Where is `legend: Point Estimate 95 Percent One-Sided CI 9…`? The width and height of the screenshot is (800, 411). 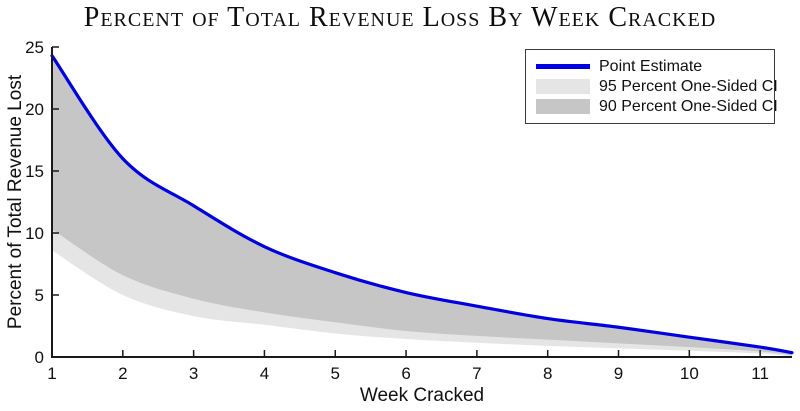
legend: Point Estimate 95 Percent One-Sided CI 9… is located at coordinates (651, 86).